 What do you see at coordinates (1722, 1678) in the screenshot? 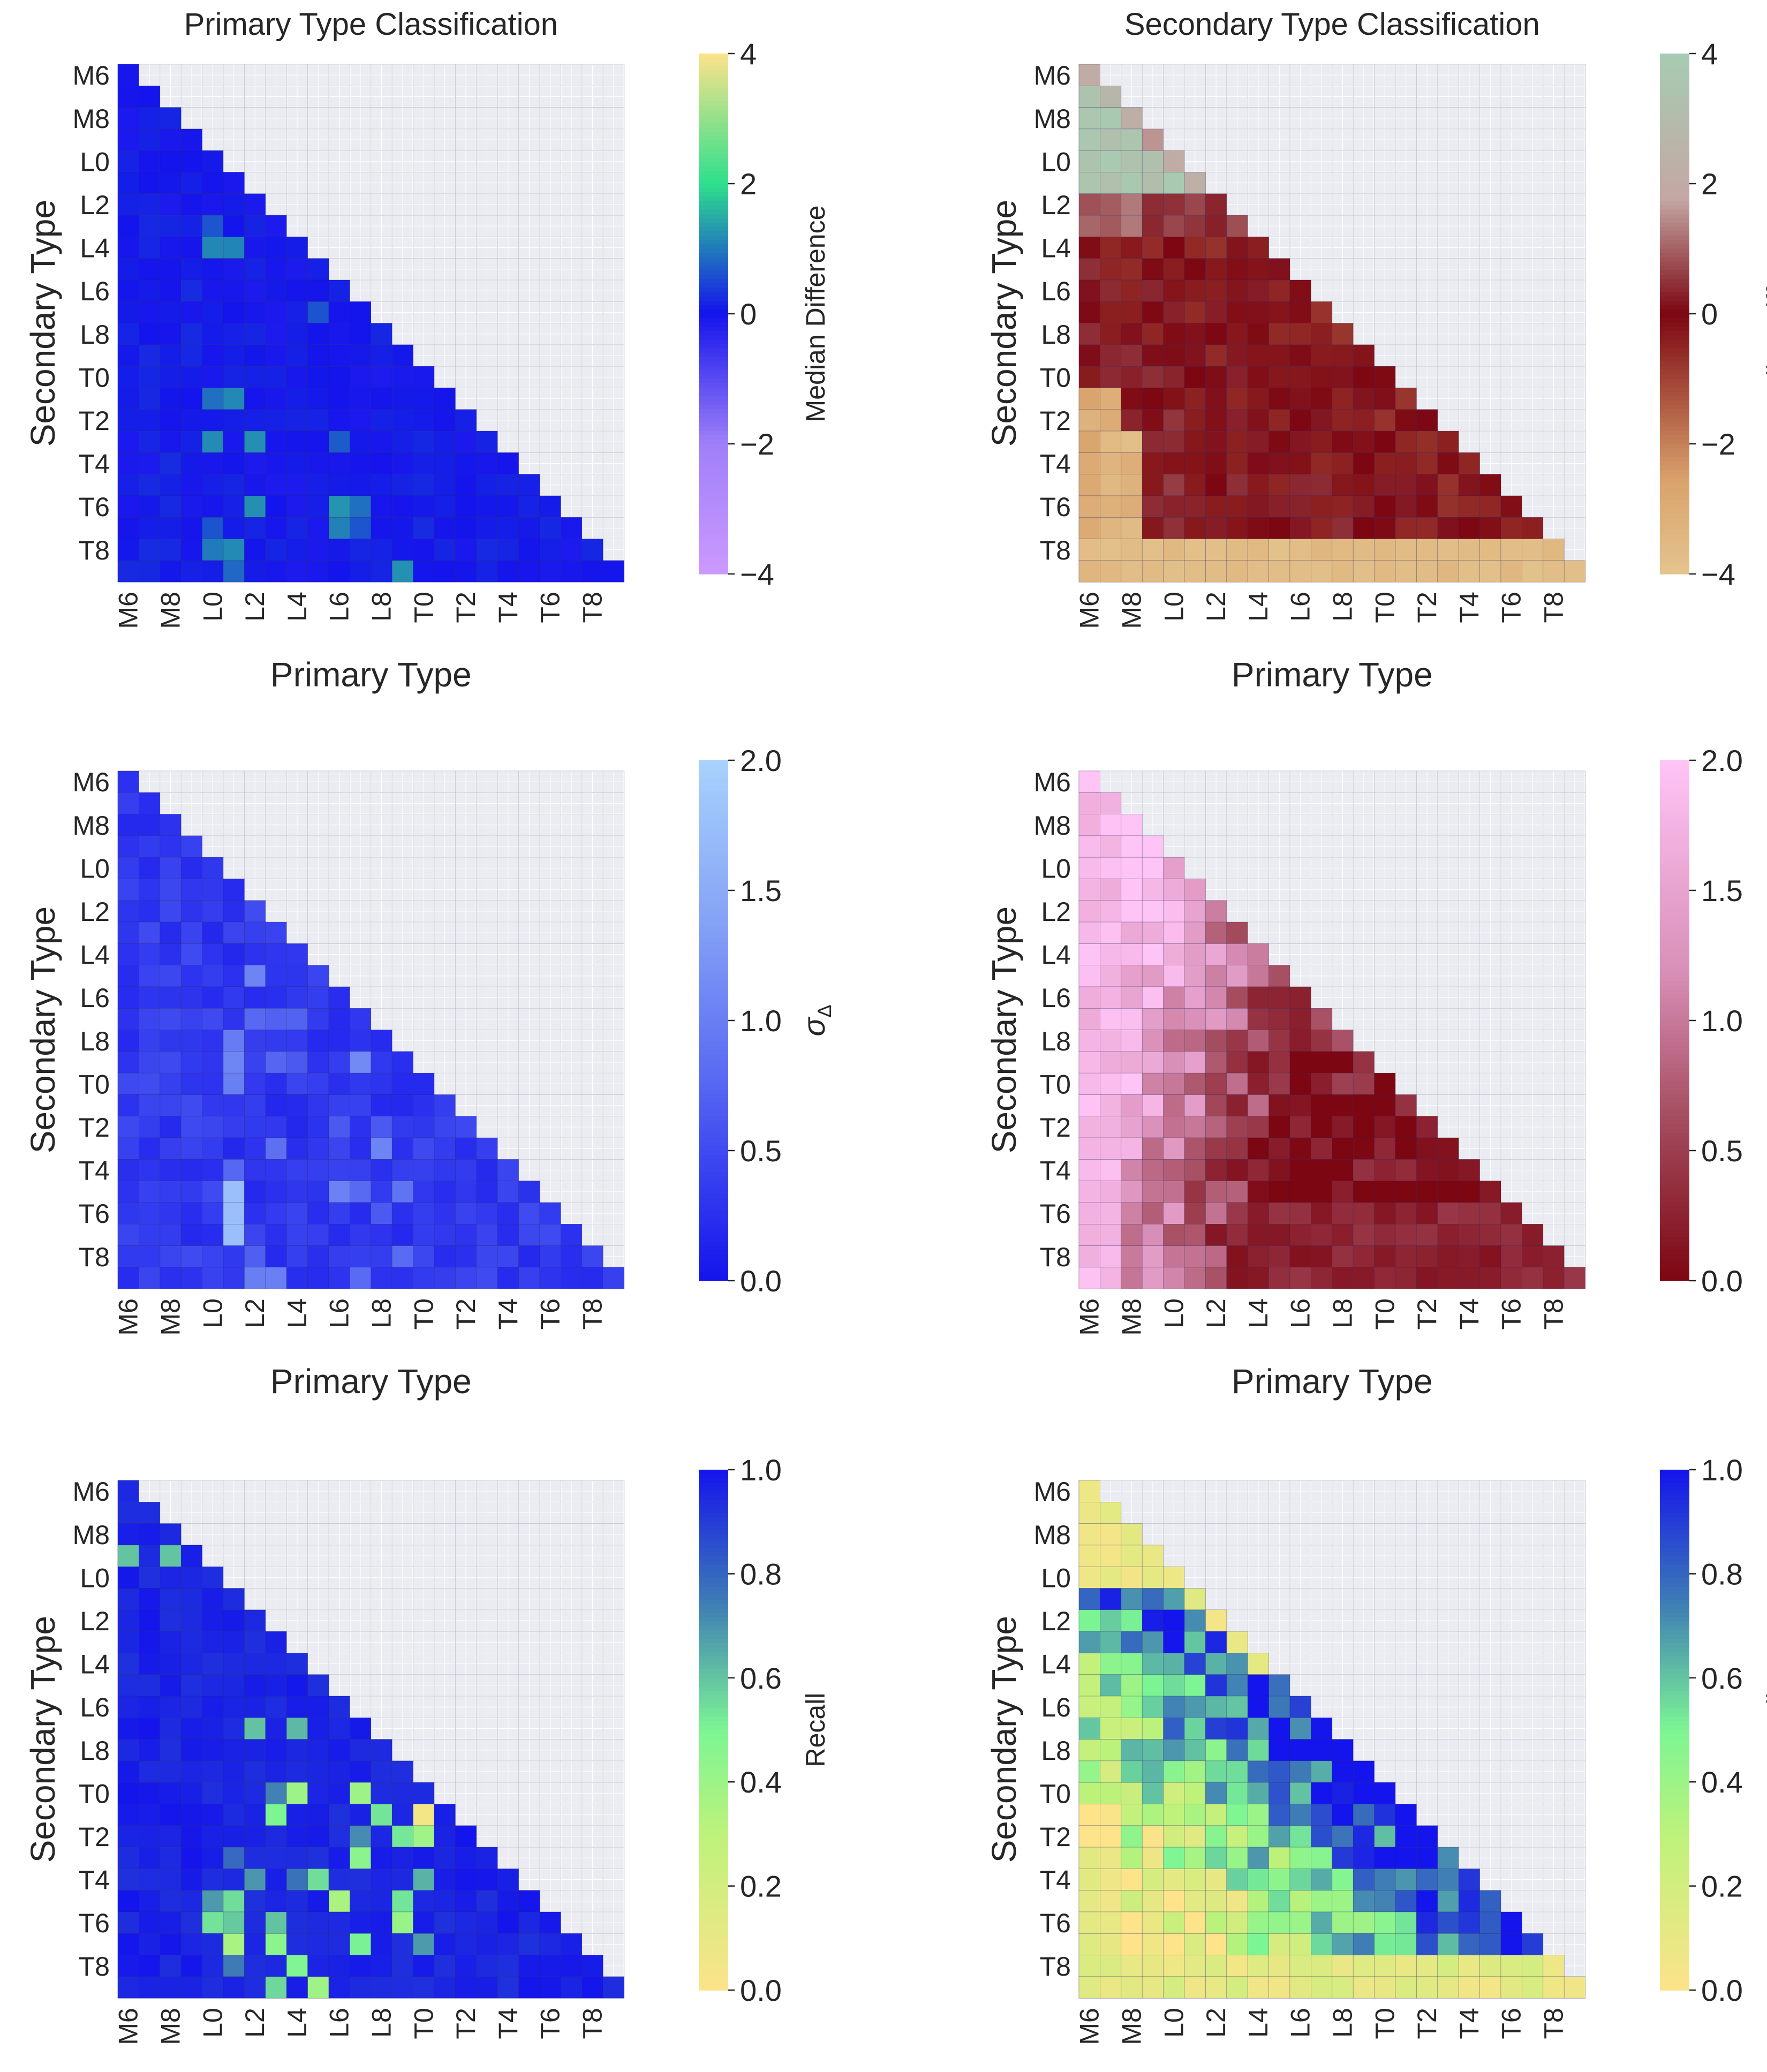
I see `colorbar-tick-label: 0.6` at bounding box center [1722, 1678].